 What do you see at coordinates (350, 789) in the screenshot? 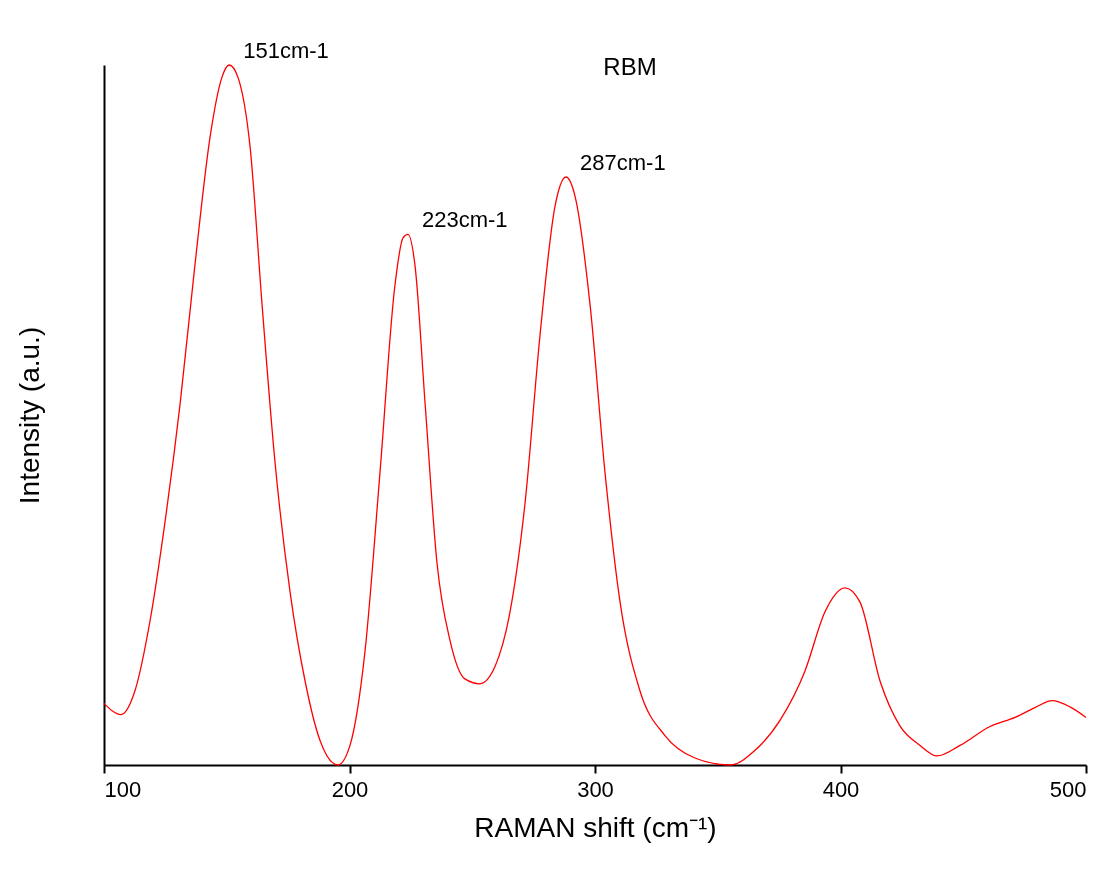
I see `x-tick-label: 200` at bounding box center [350, 789].